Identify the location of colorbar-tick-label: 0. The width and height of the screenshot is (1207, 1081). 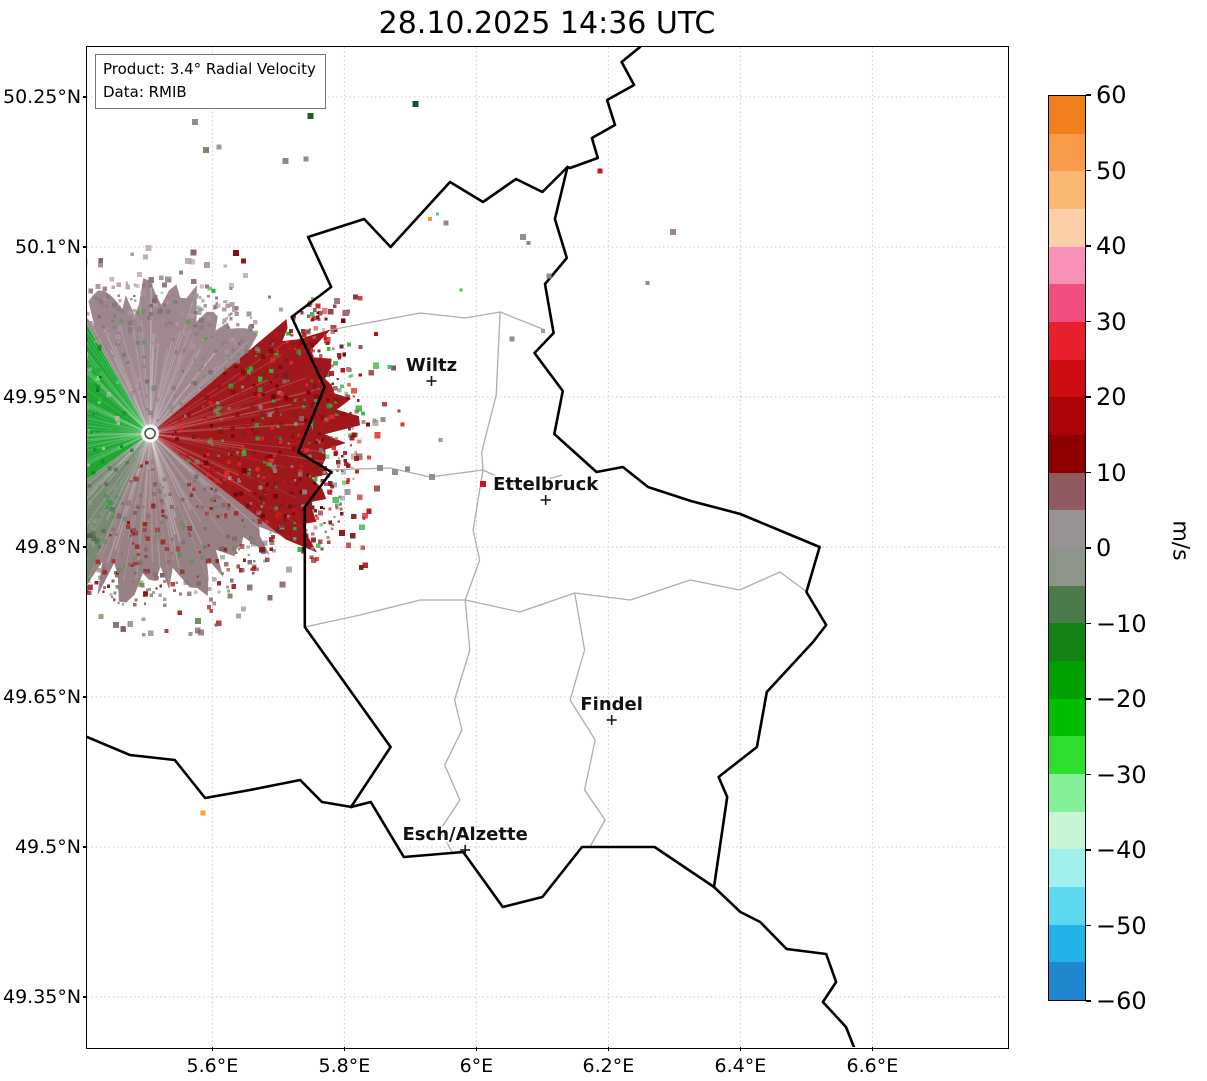
(1104, 548).